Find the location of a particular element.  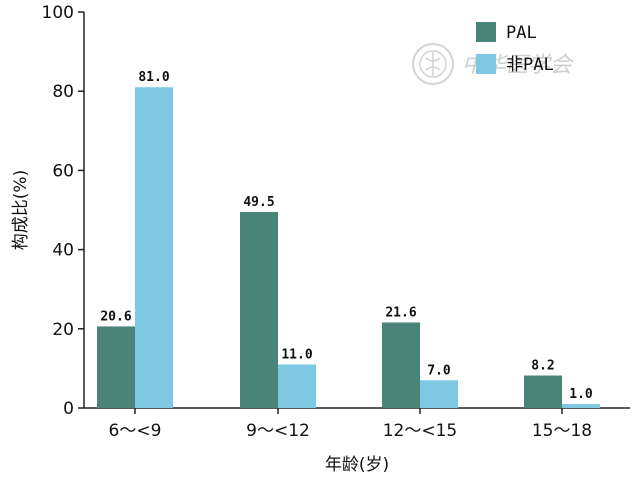

x-tick-label: 15～18 is located at coordinates (562, 431).